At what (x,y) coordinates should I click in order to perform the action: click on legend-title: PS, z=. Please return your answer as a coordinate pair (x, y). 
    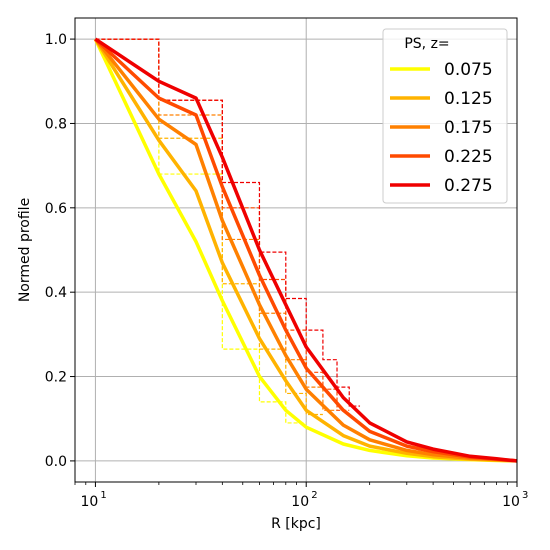
    Looking at the image, I should click on (426, 44).